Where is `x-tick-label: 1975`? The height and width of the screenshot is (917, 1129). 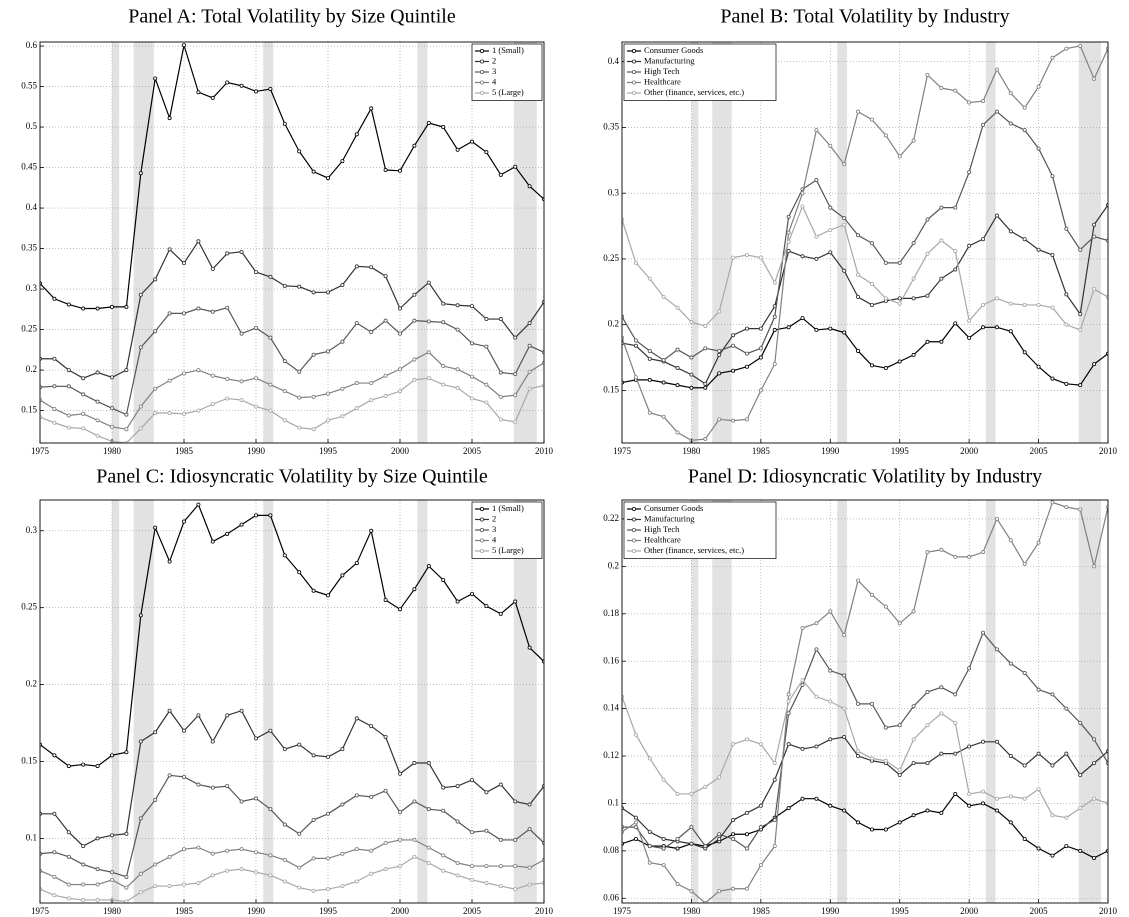 x-tick-label: 1975 is located at coordinates (40, 911).